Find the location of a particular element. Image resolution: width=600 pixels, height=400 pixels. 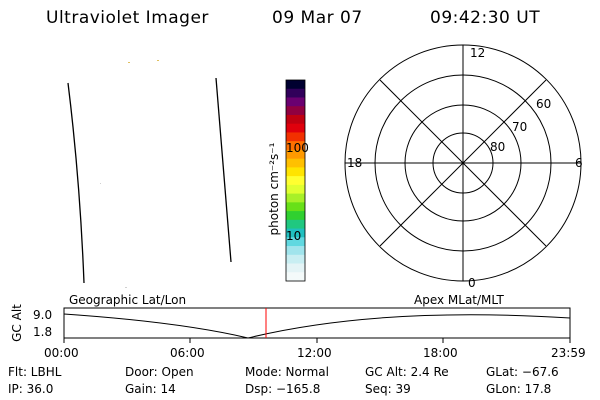

altitude-curve is located at coordinates (317, 326).